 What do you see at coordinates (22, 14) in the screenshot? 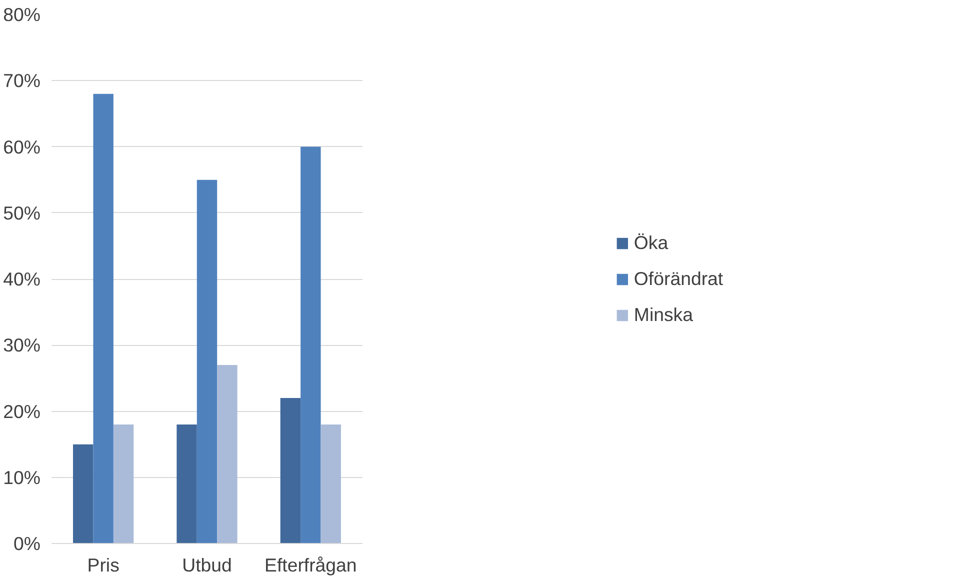
I see `y-tick-label: 80%` at bounding box center [22, 14].